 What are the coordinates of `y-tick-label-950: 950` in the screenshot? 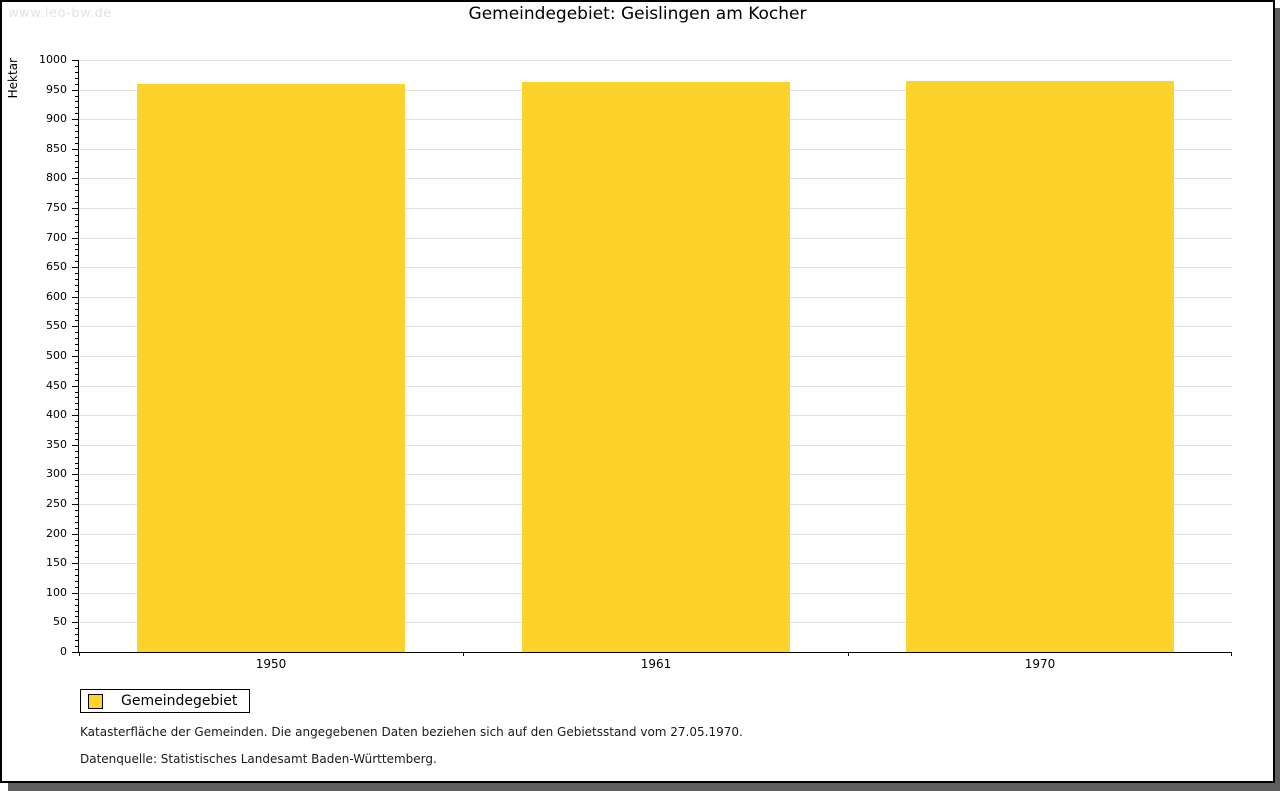 It's located at (56, 89).